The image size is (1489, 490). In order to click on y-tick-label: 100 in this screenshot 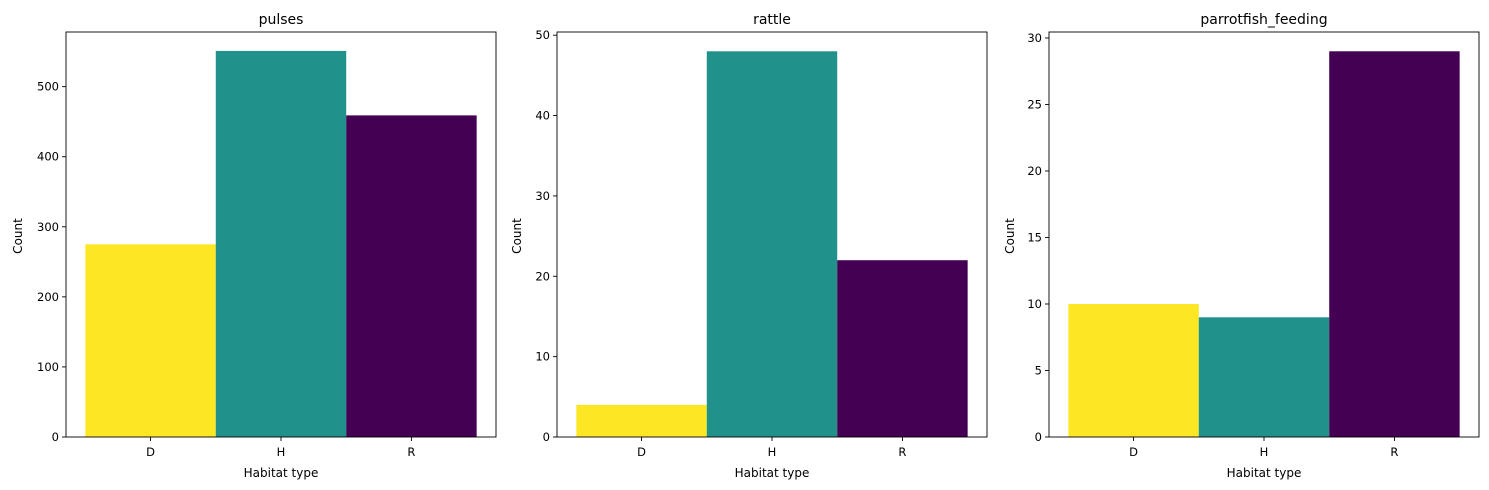, I will do `click(48, 367)`.